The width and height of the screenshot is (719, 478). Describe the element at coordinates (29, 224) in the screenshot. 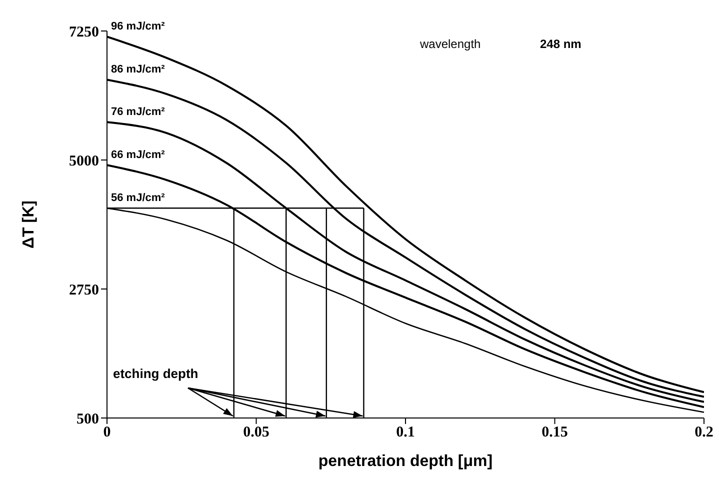

I see `y-axis-title: ΔT [K]` at that location.